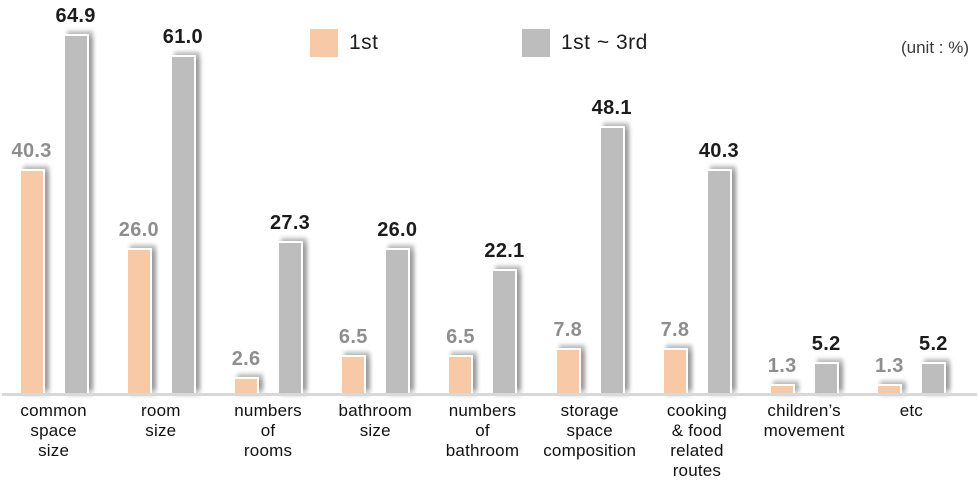 Image resolution: width=979 pixels, height=485 pixels. What do you see at coordinates (375, 196) in the screenshot?
I see `bar-group-bathroom-size: 6.5 26.0` at bounding box center [375, 196].